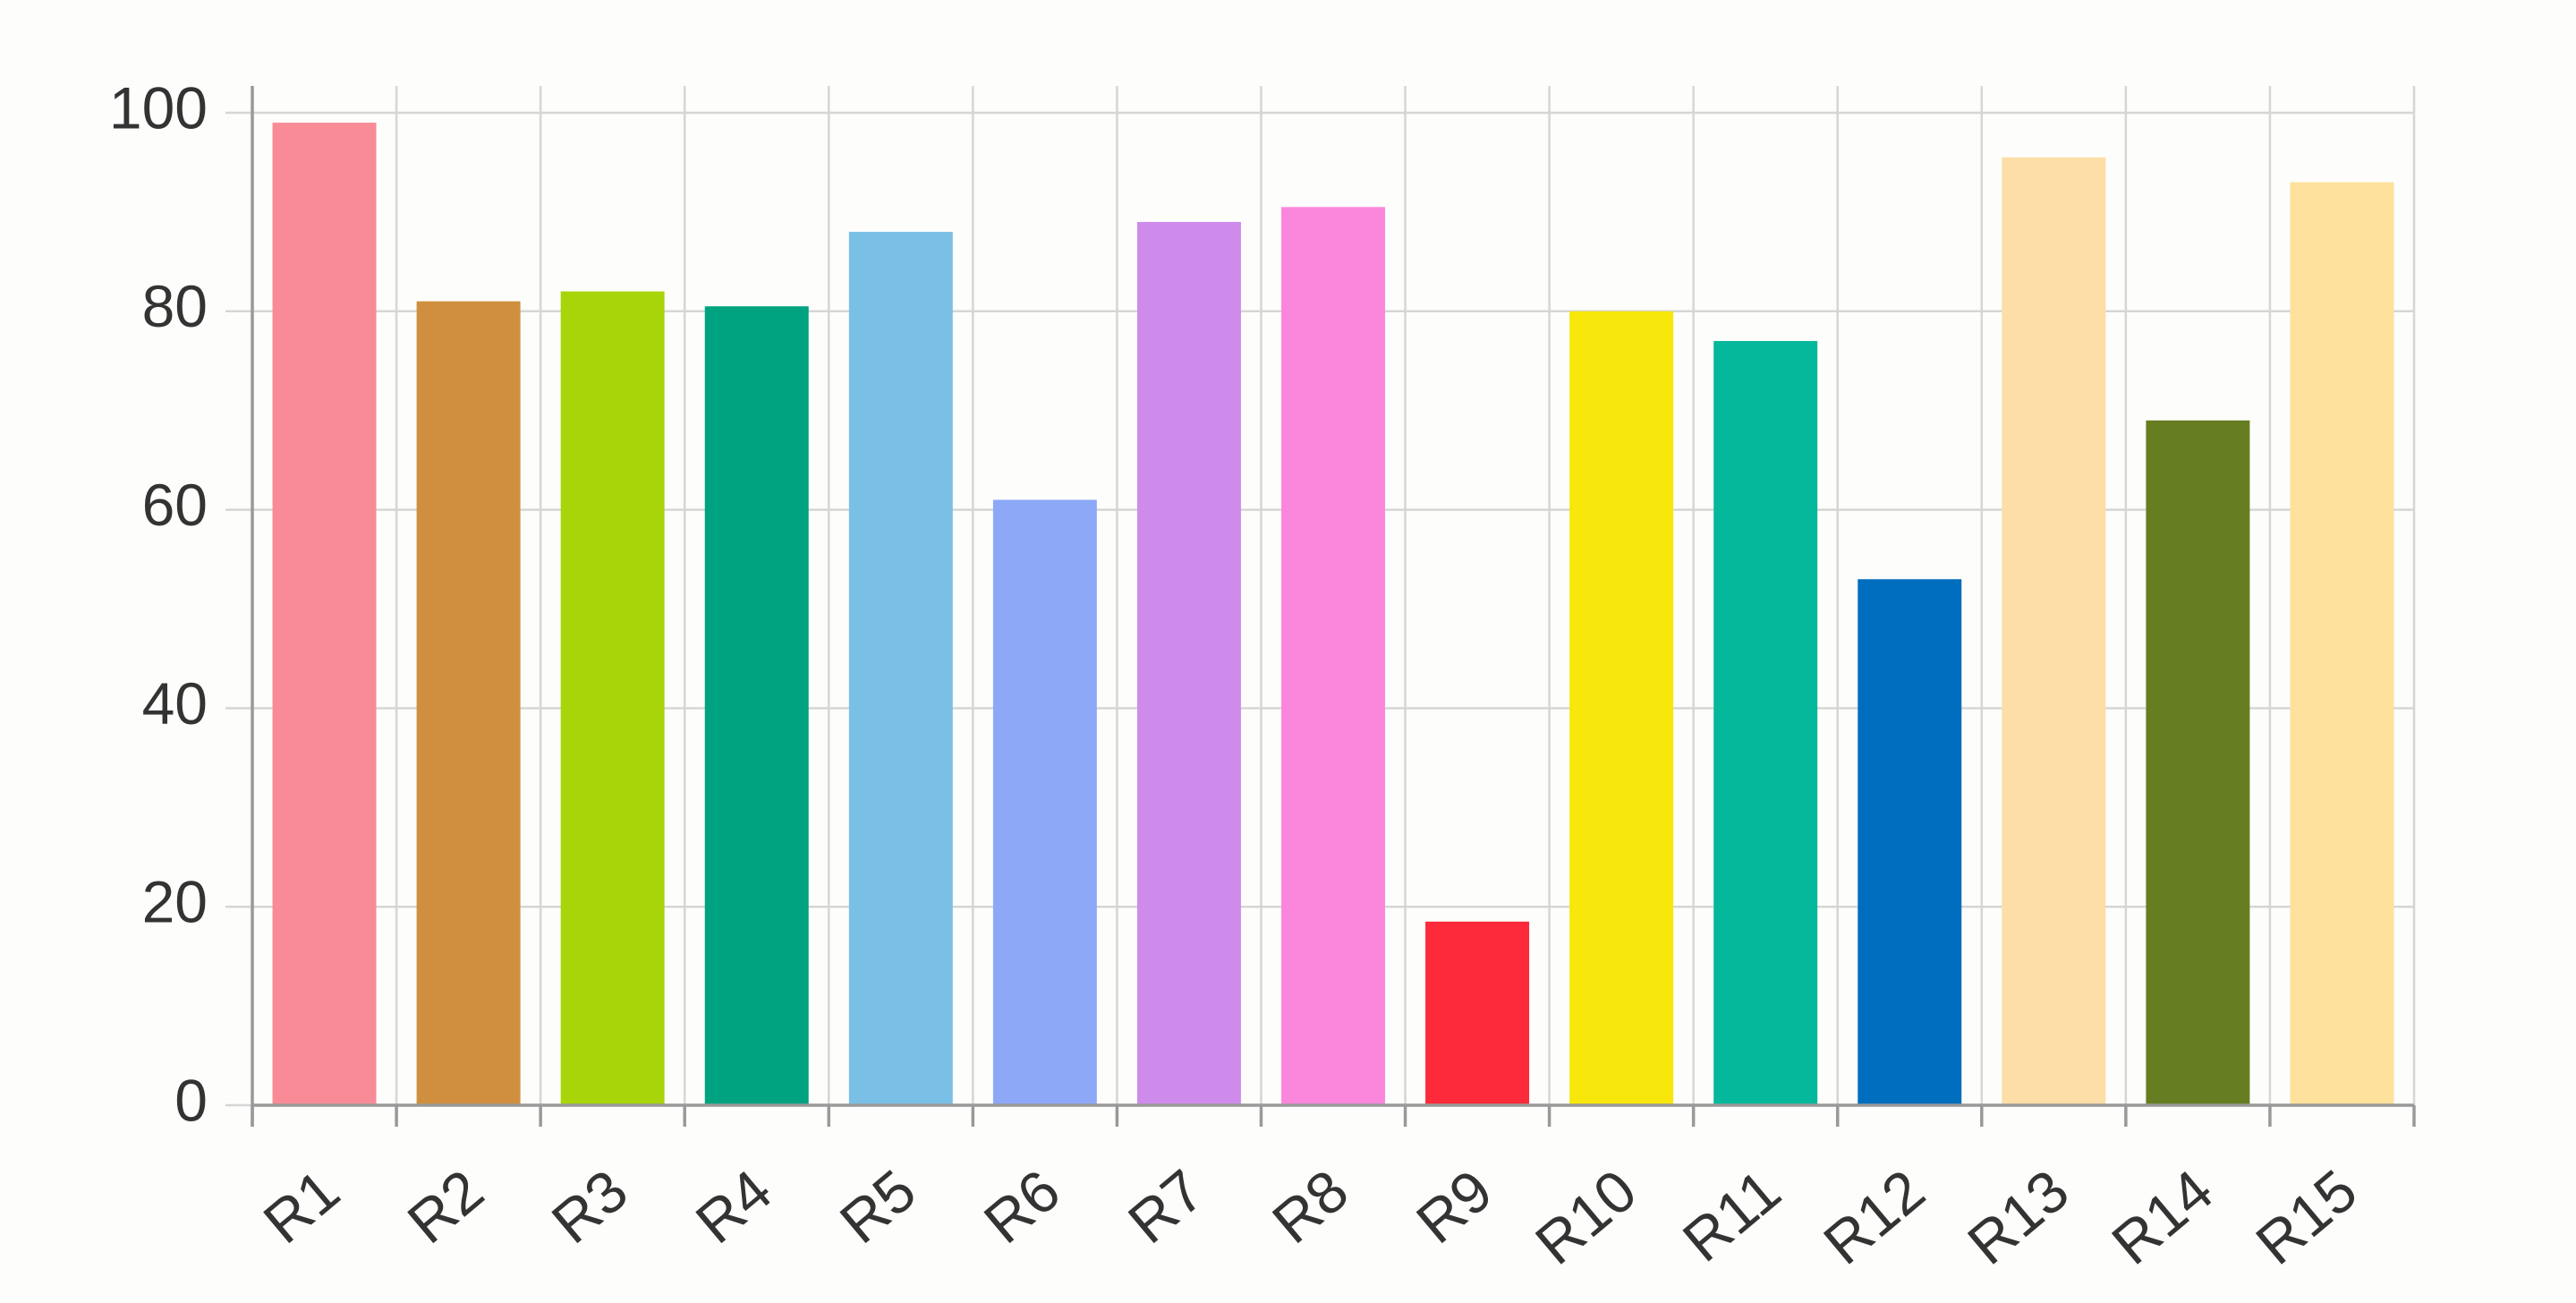 This screenshot has width=2576, height=1303. I want to click on x-tick-label: R9, so click(1454, 1206).